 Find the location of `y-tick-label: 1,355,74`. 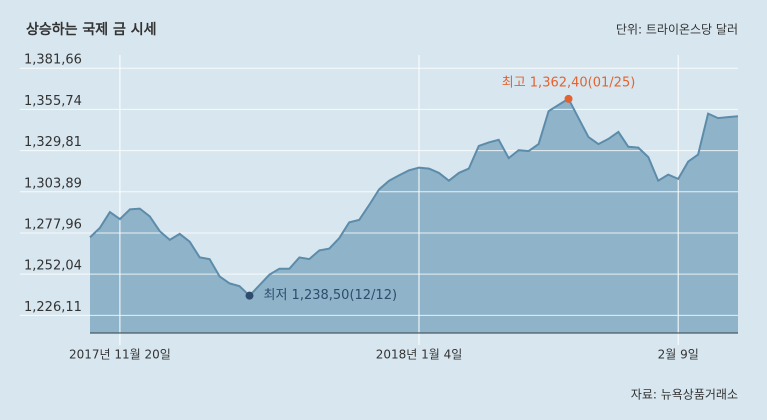

y-tick-label: 1,355,74 is located at coordinates (53, 101).